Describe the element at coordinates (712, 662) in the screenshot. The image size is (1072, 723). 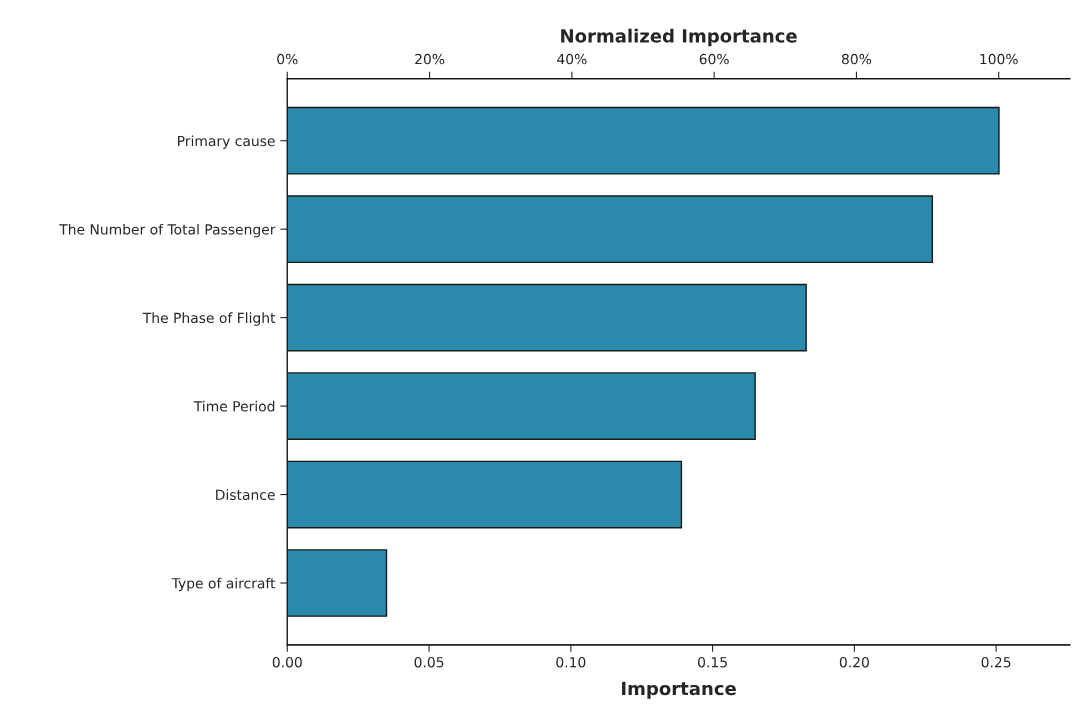
I see `x-tick-label: 0.15` at that location.